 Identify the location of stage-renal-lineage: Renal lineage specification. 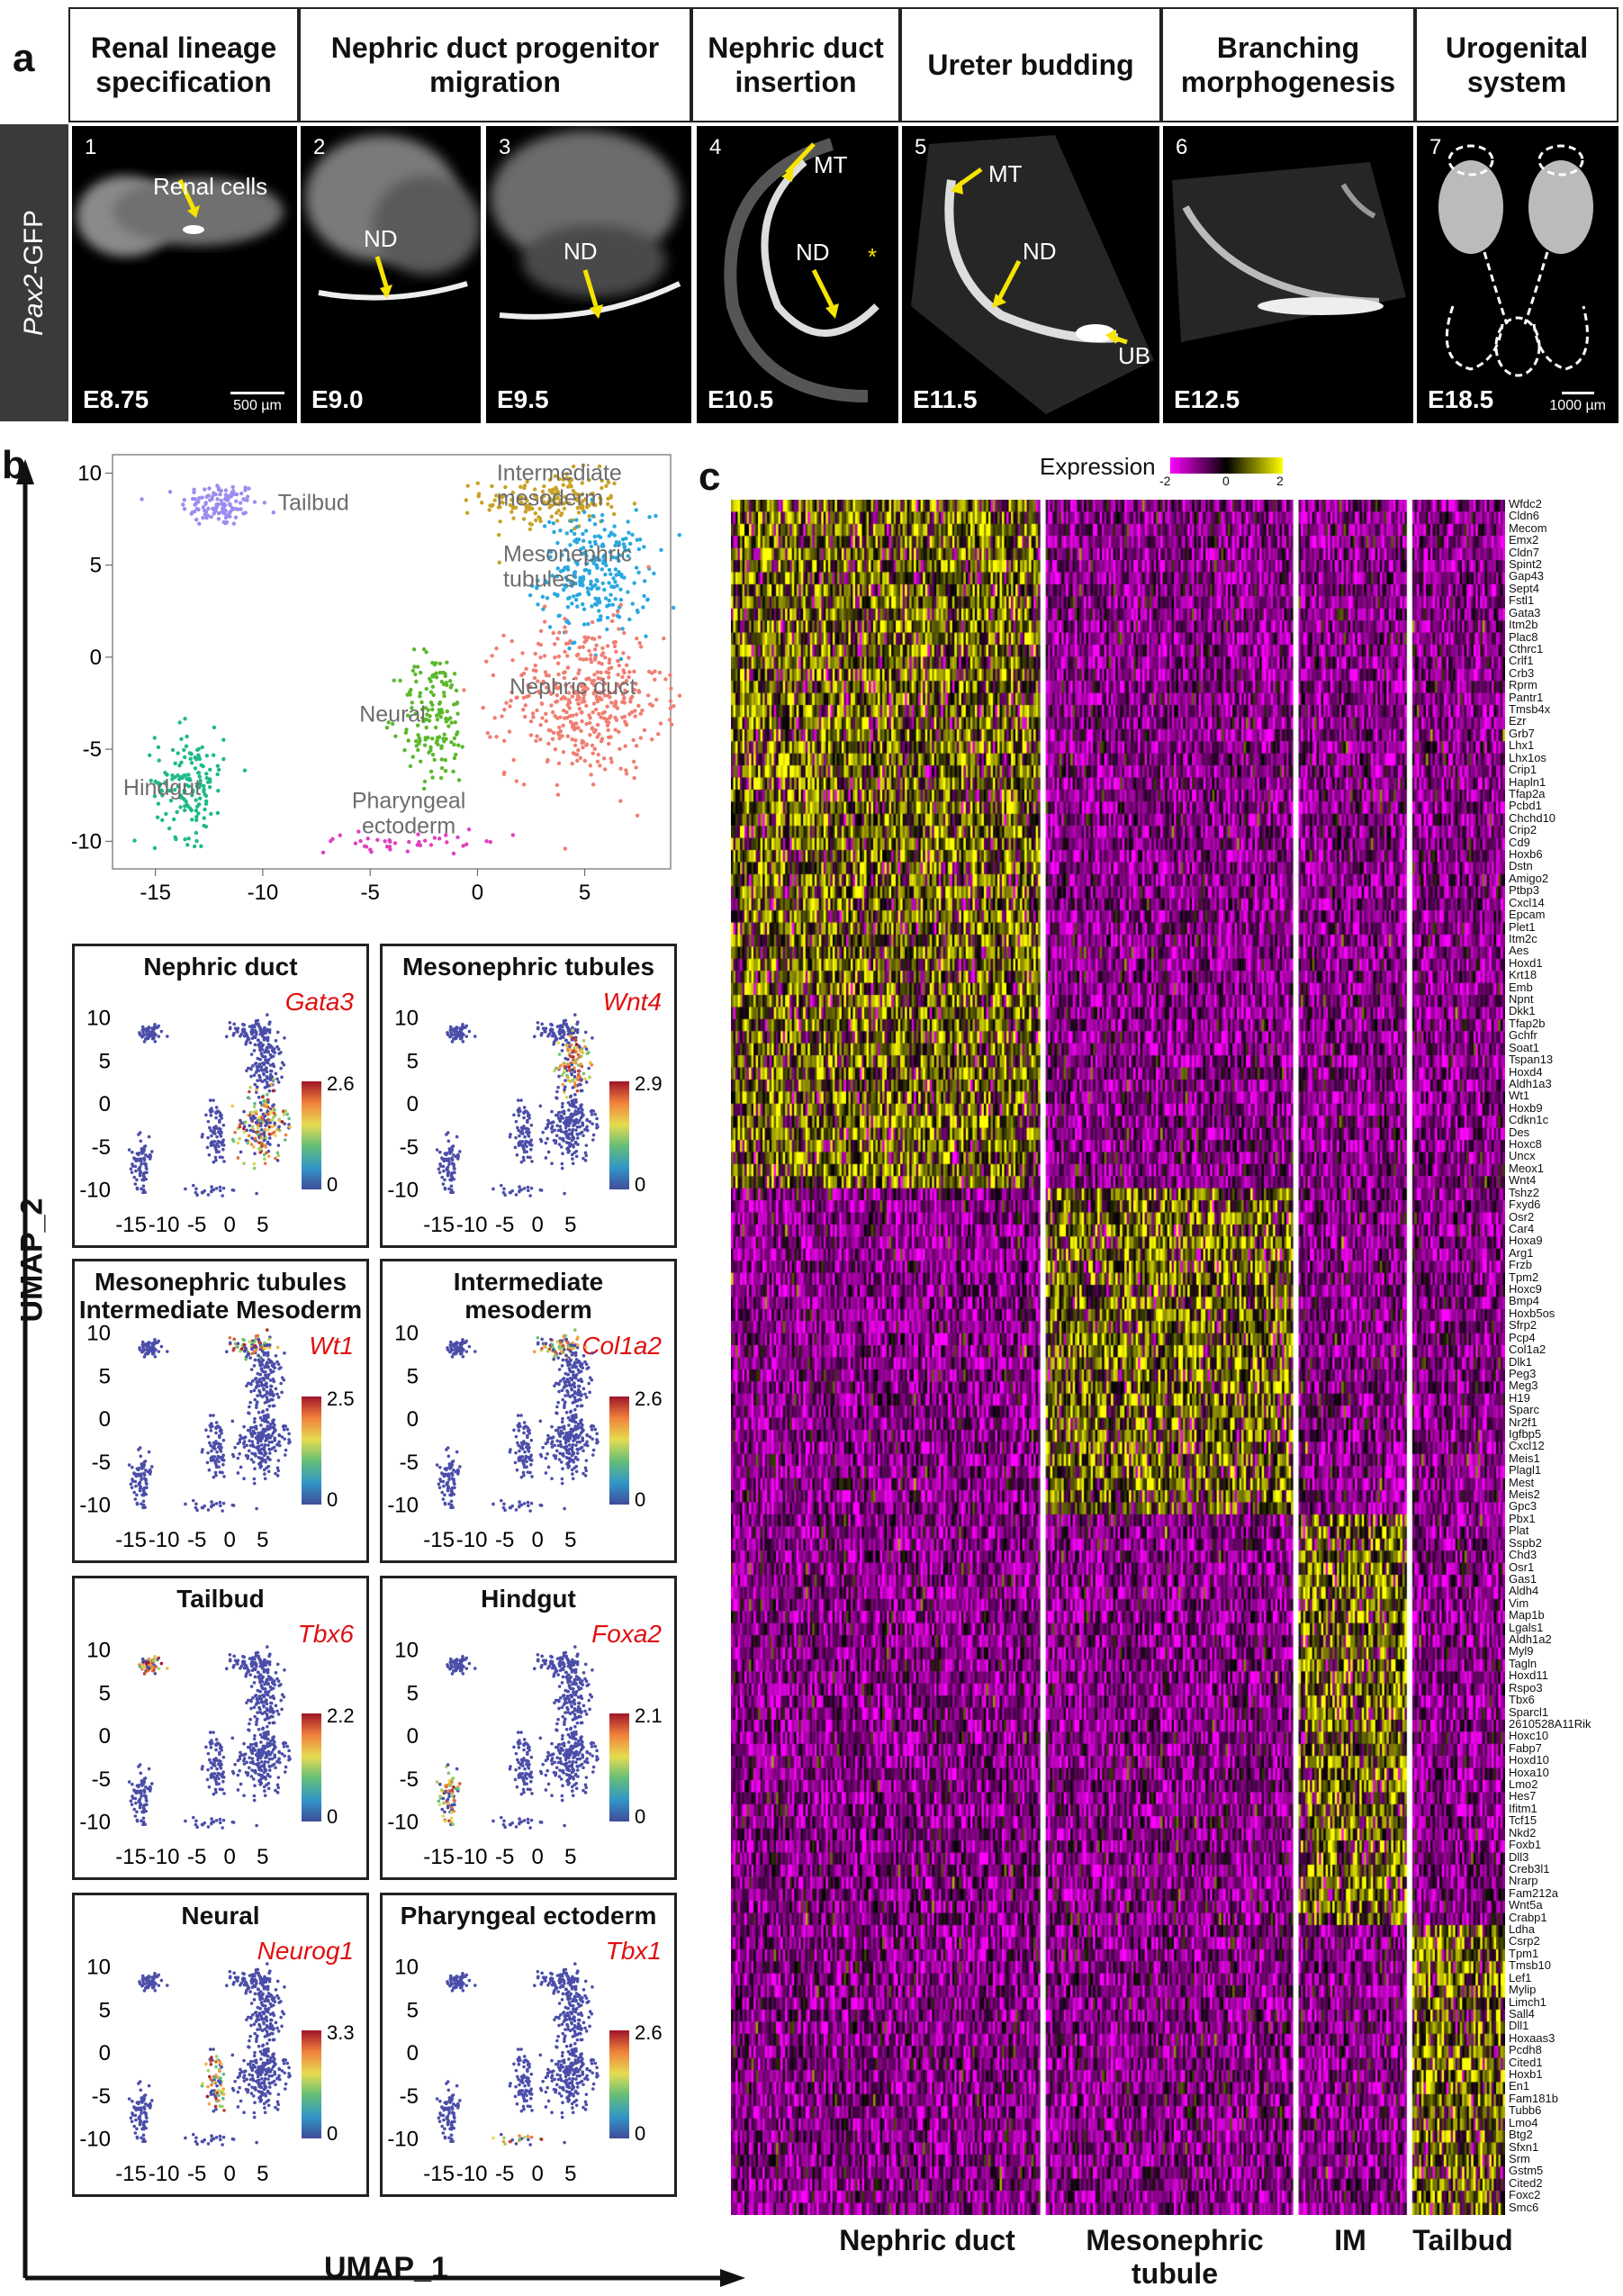
(184, 64).